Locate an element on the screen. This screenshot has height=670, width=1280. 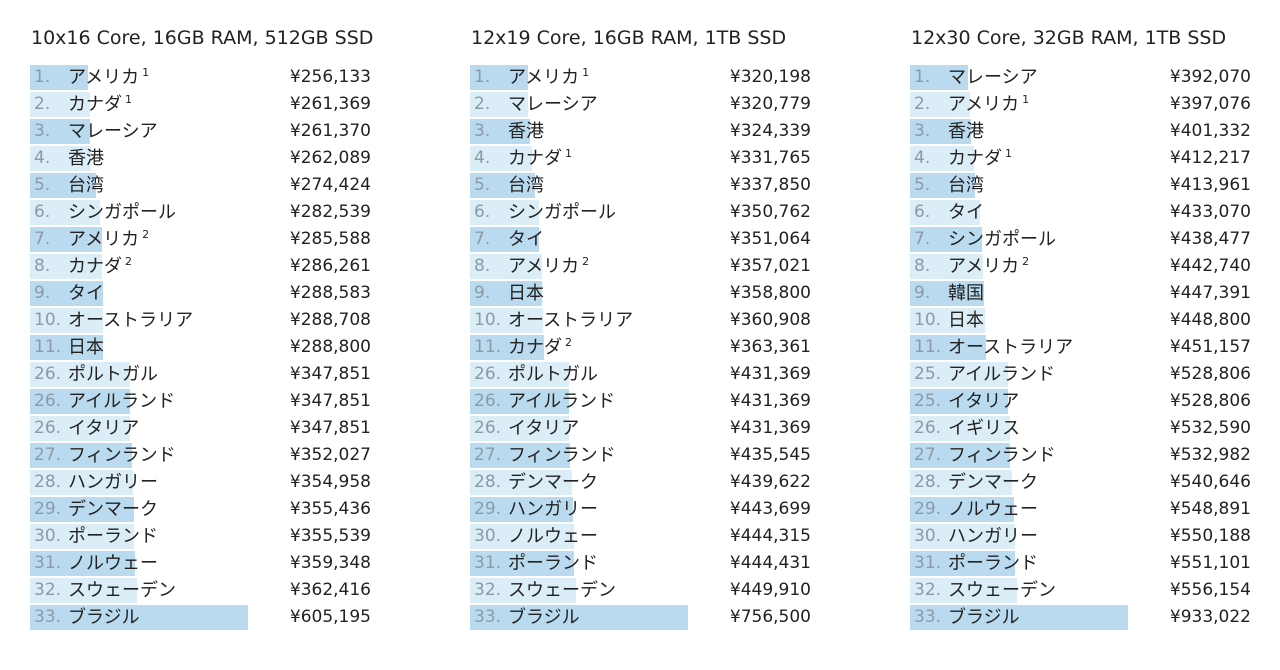
price-value: ¥359,348 is located at coordinates (330, 563).